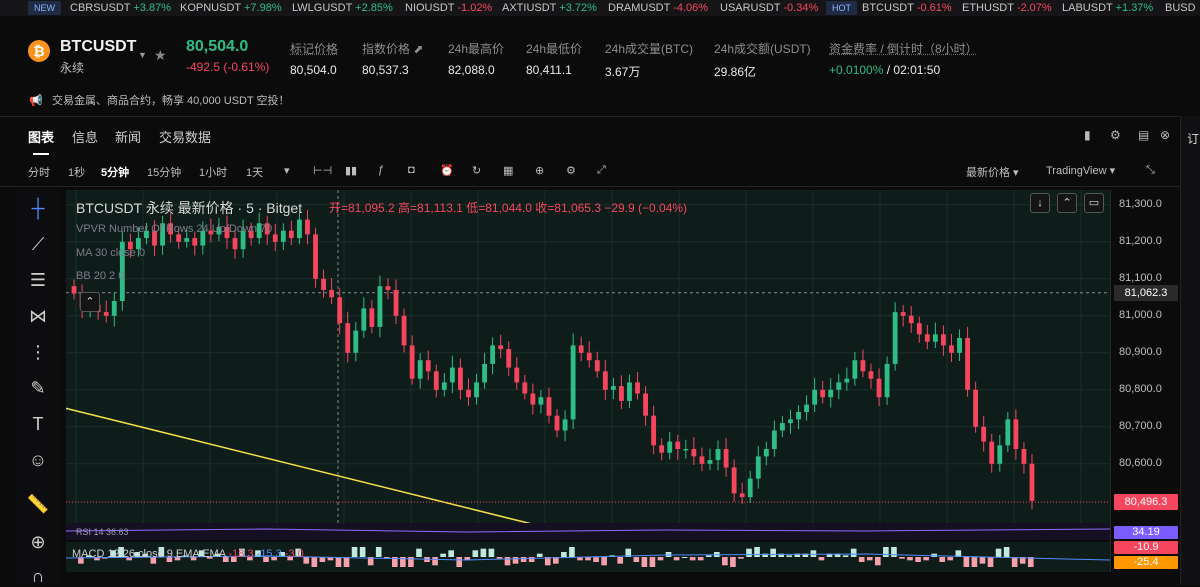 The height and width of the screenshot is (587, 1200). I want to click on interval-dropdown-icon: ▾, so click(287, 171).